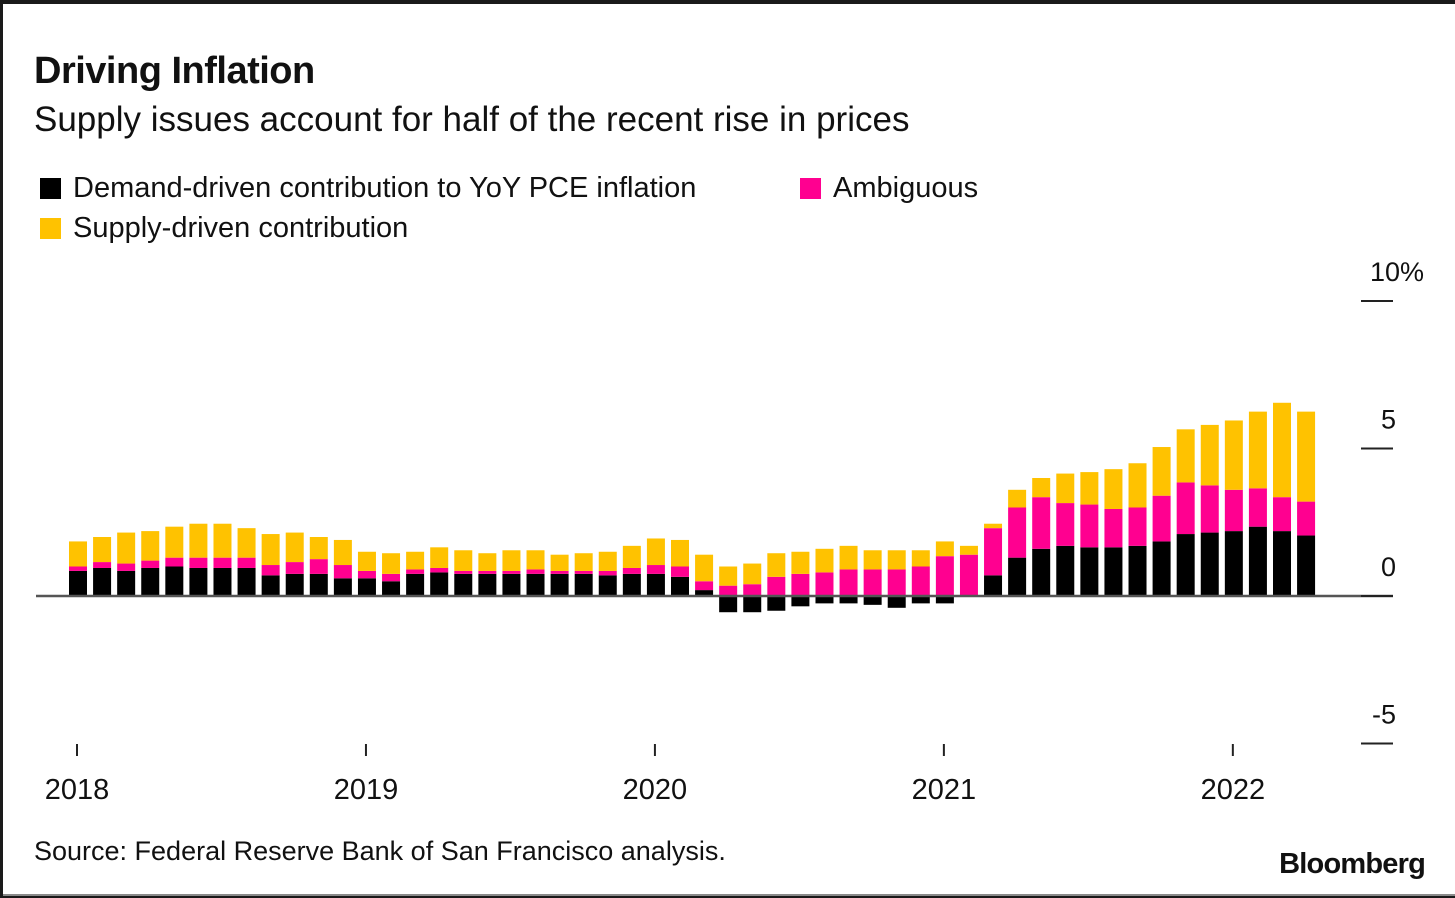  What do you see at coordinates (1384, 715) in the screenshot?
I see `y-tick-label: -5` at bounding box center [1384, 715].